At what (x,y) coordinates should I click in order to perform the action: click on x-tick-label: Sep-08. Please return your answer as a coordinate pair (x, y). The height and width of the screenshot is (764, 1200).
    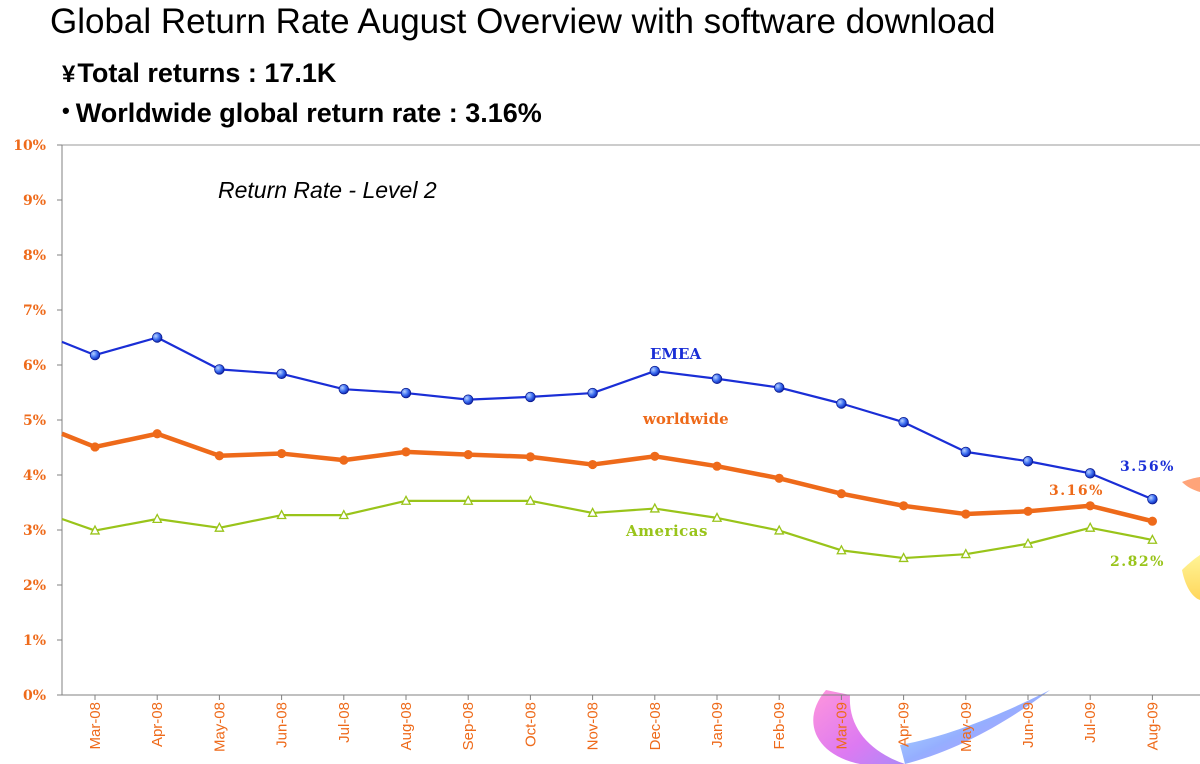
    Looking at the image, I should click on (468, 726).